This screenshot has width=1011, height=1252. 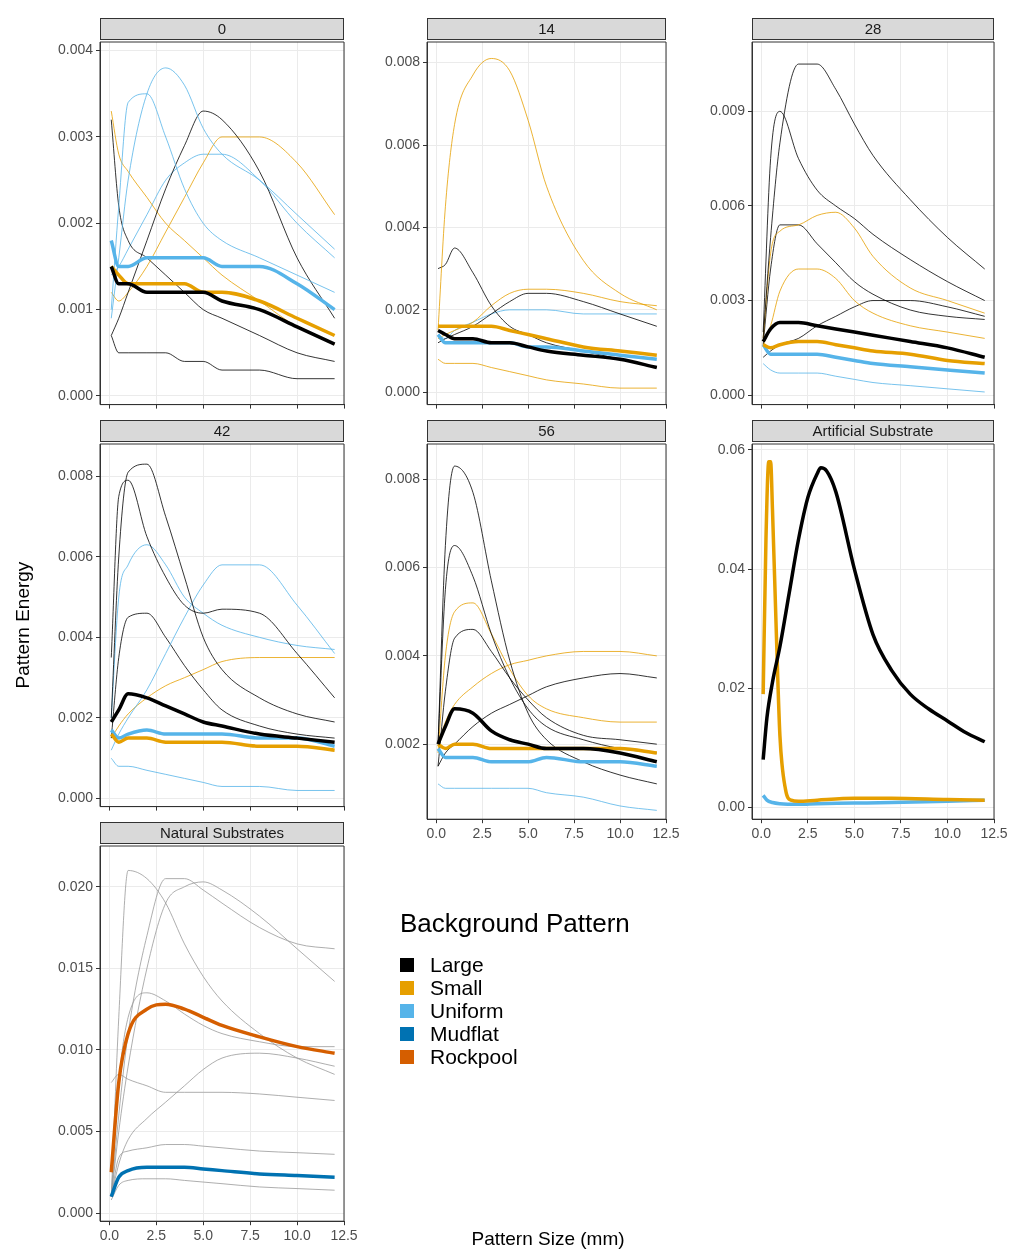 What do you see at coordinates (467, 1010) in the screenshot?
I see `legend-label: Uniform` at bounding box center [467, 1010].